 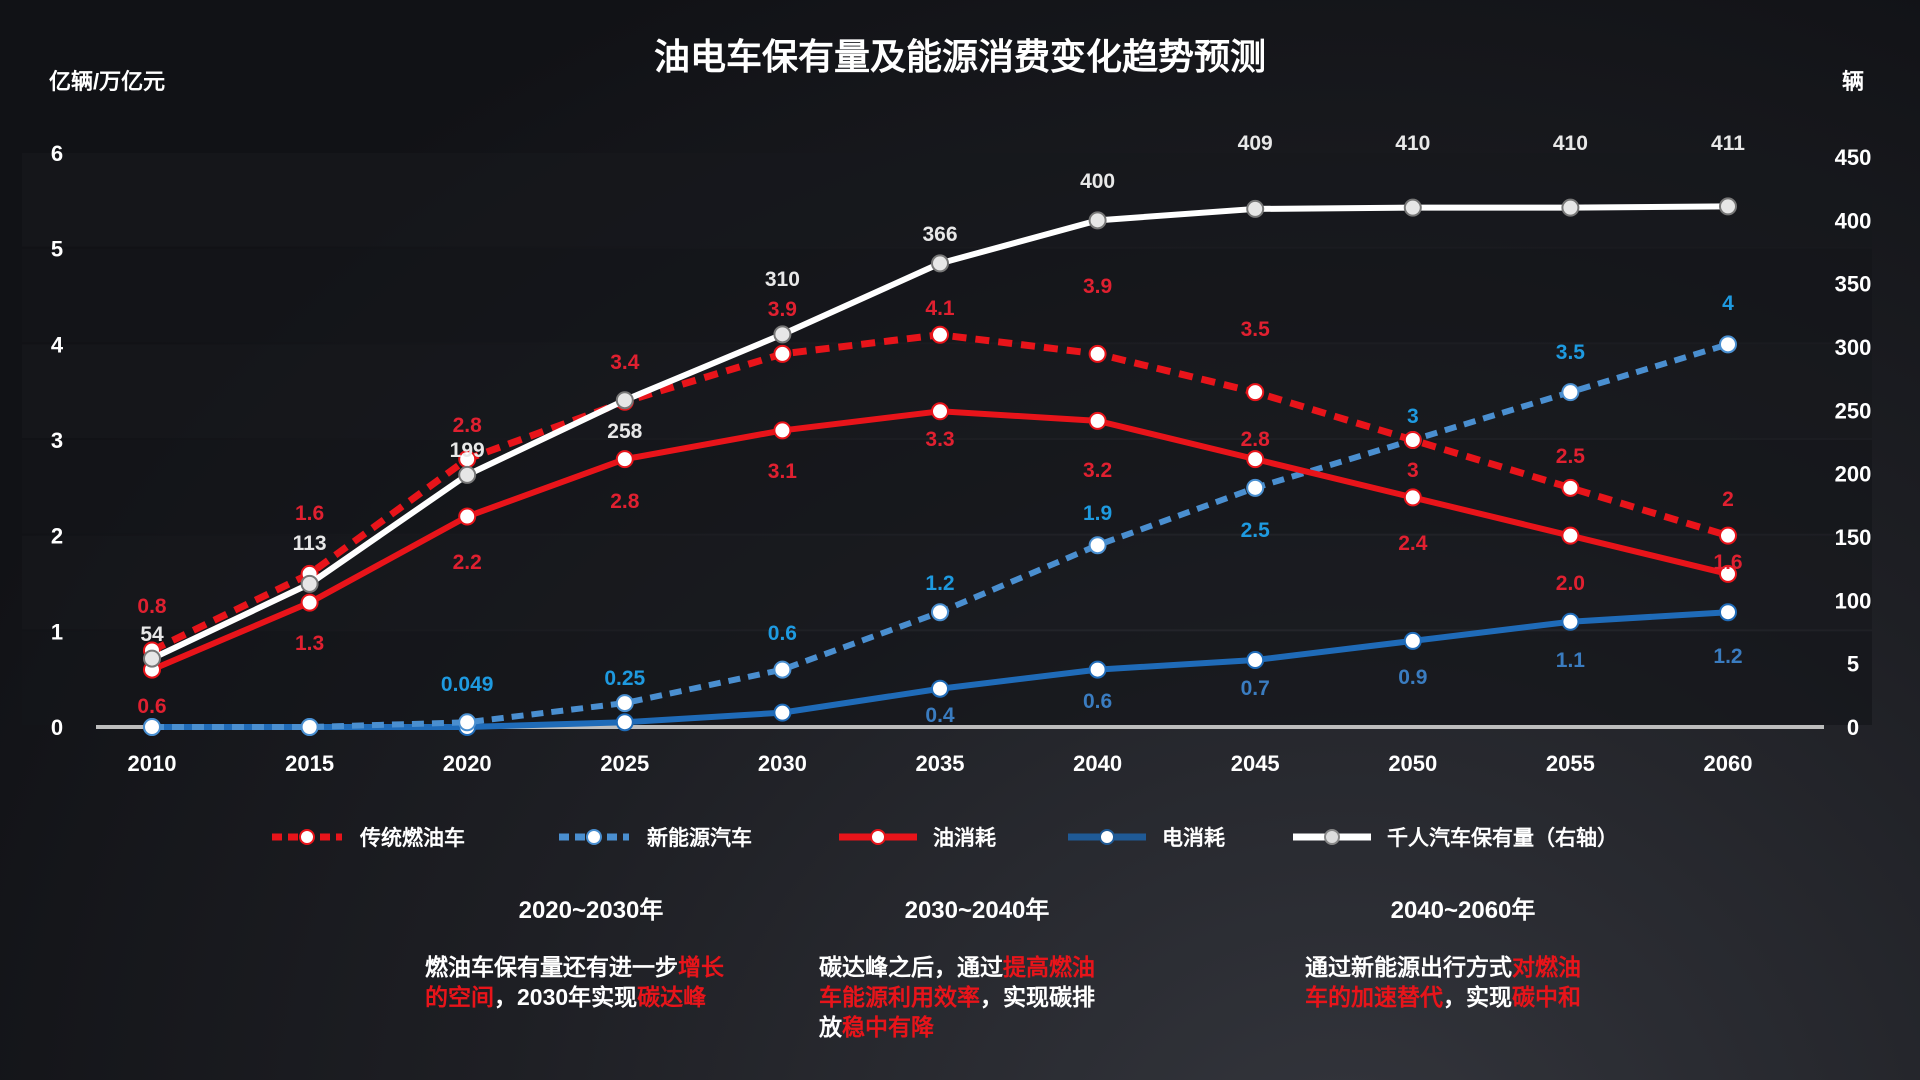 I want to click on data-label-cars: 199, so click(x=467, y=450).